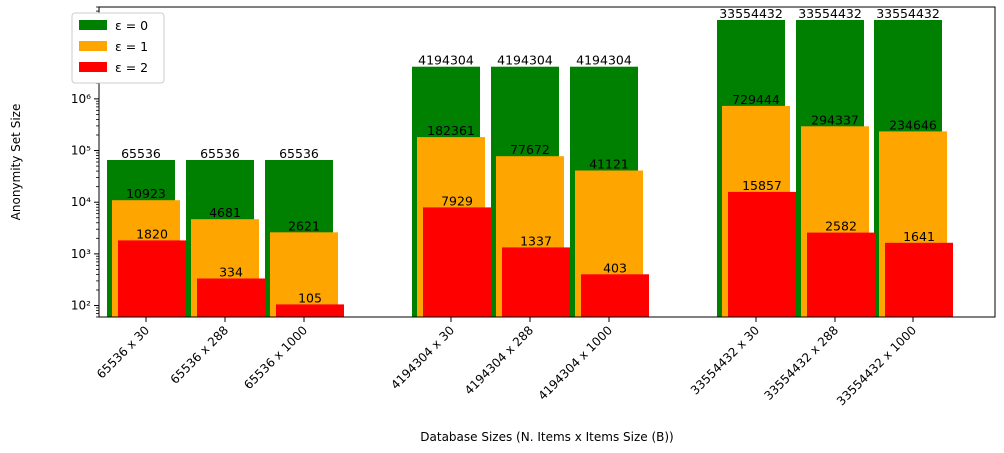 The width and height of the screenshot is (1004, 453). Describe the element at coordinates (536, 240) in the screenshot. I see `bar-value-label: 1337` at that location.